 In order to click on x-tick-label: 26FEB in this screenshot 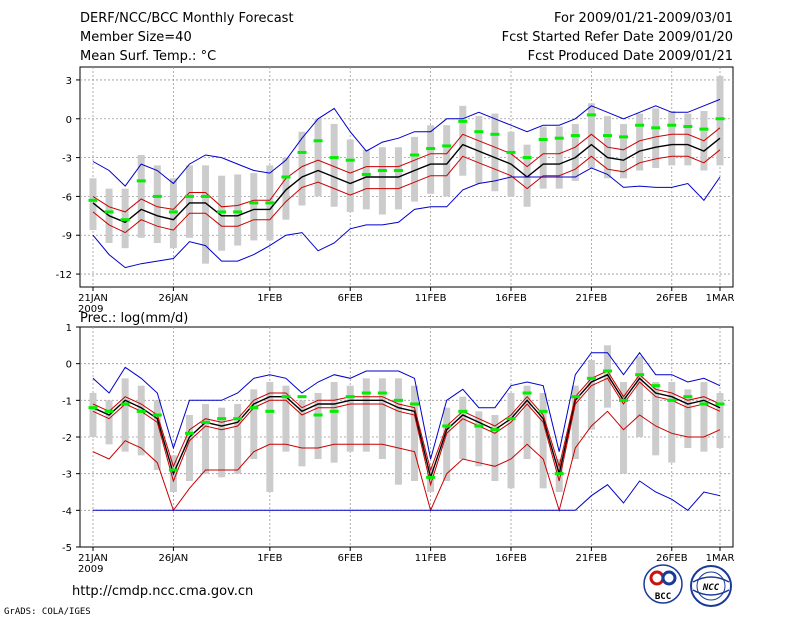, I will do `click(672, 298)`.